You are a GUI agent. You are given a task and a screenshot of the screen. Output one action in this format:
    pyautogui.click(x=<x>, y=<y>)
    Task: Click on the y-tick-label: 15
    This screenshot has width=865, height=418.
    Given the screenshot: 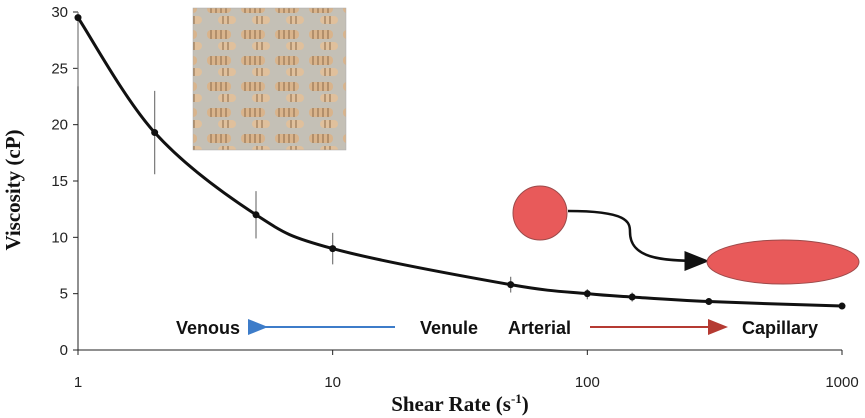 What is the action you would take?
    pyautogui.click(x=59, y=181)
    